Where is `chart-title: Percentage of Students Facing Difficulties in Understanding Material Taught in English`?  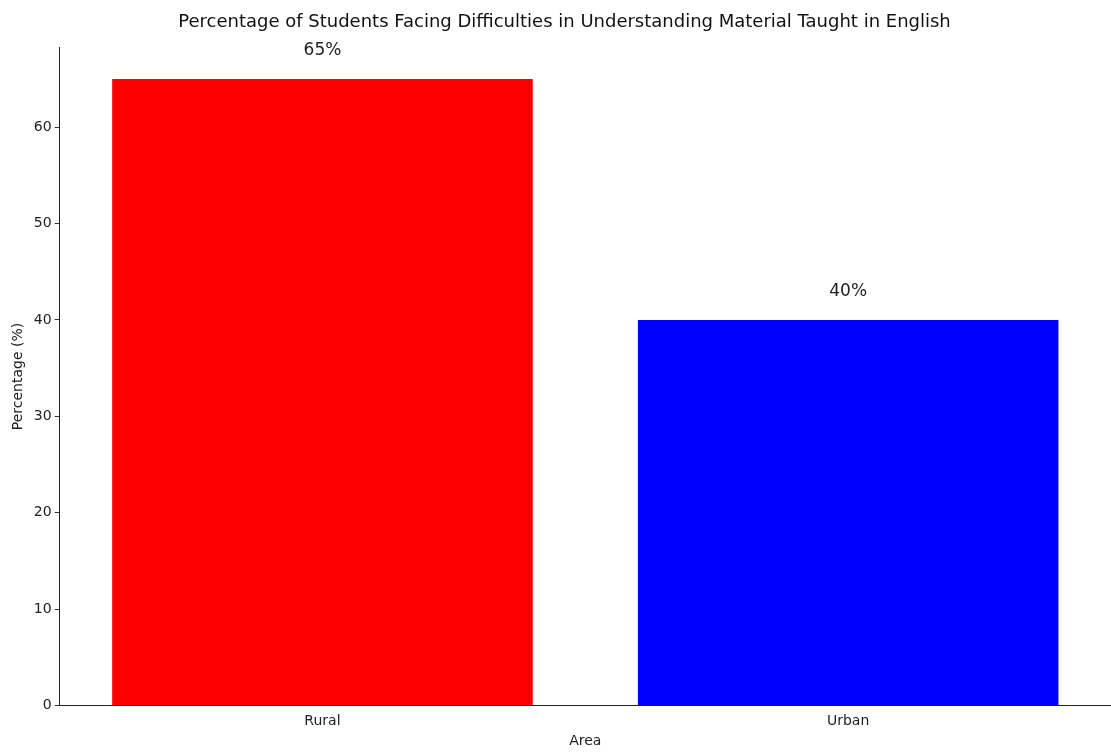
chart-title: Percentage of Students Facing Difficulties in Understanding Material Taught in English is located at coordinates (564, 21).